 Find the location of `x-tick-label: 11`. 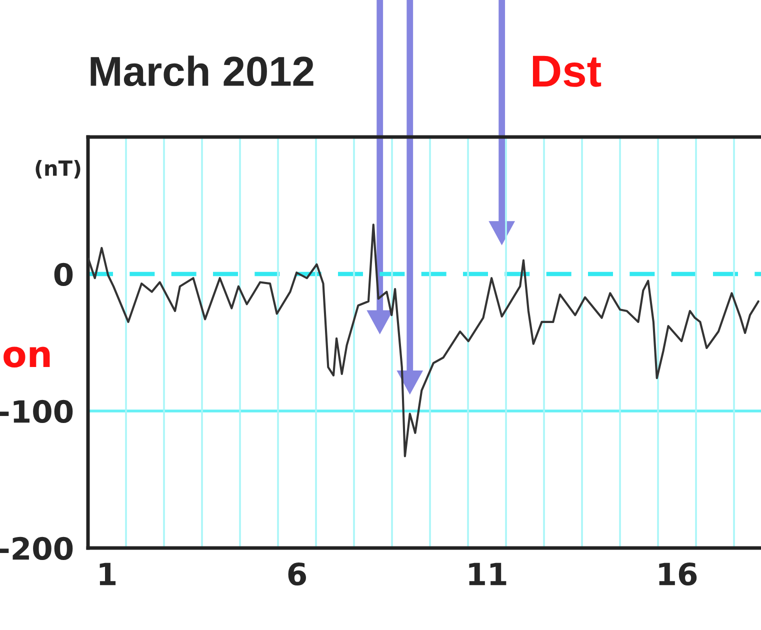

x-tick-label: 11 is located at coordinates (487, 574).